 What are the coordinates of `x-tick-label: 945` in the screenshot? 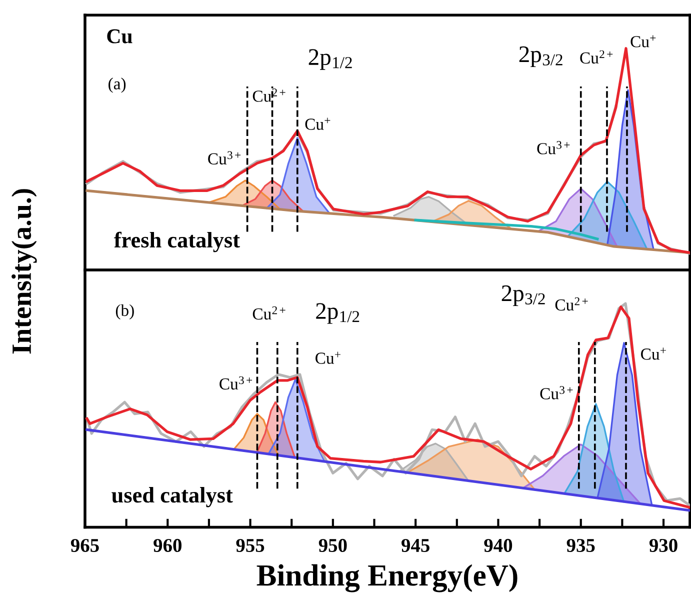 It's located at (416, 545).